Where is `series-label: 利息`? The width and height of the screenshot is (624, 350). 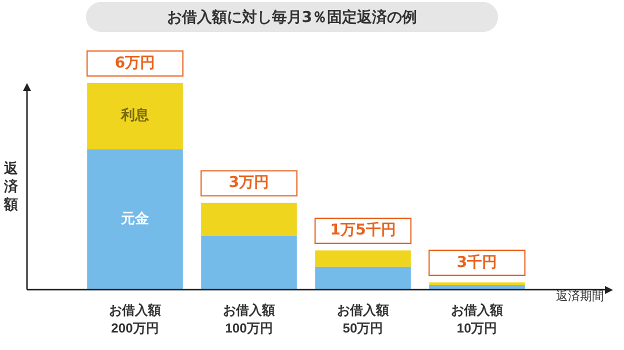 series-label: 利息 is located at coordinates (135, 116).